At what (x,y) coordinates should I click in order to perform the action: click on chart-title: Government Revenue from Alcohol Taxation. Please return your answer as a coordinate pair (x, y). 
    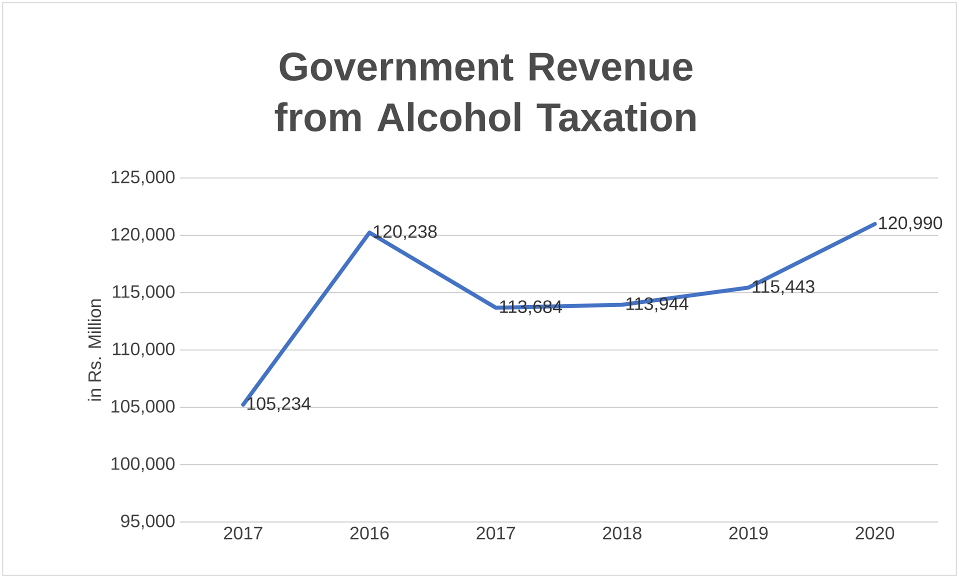
    Looking at the image, I should click on (485, 92).